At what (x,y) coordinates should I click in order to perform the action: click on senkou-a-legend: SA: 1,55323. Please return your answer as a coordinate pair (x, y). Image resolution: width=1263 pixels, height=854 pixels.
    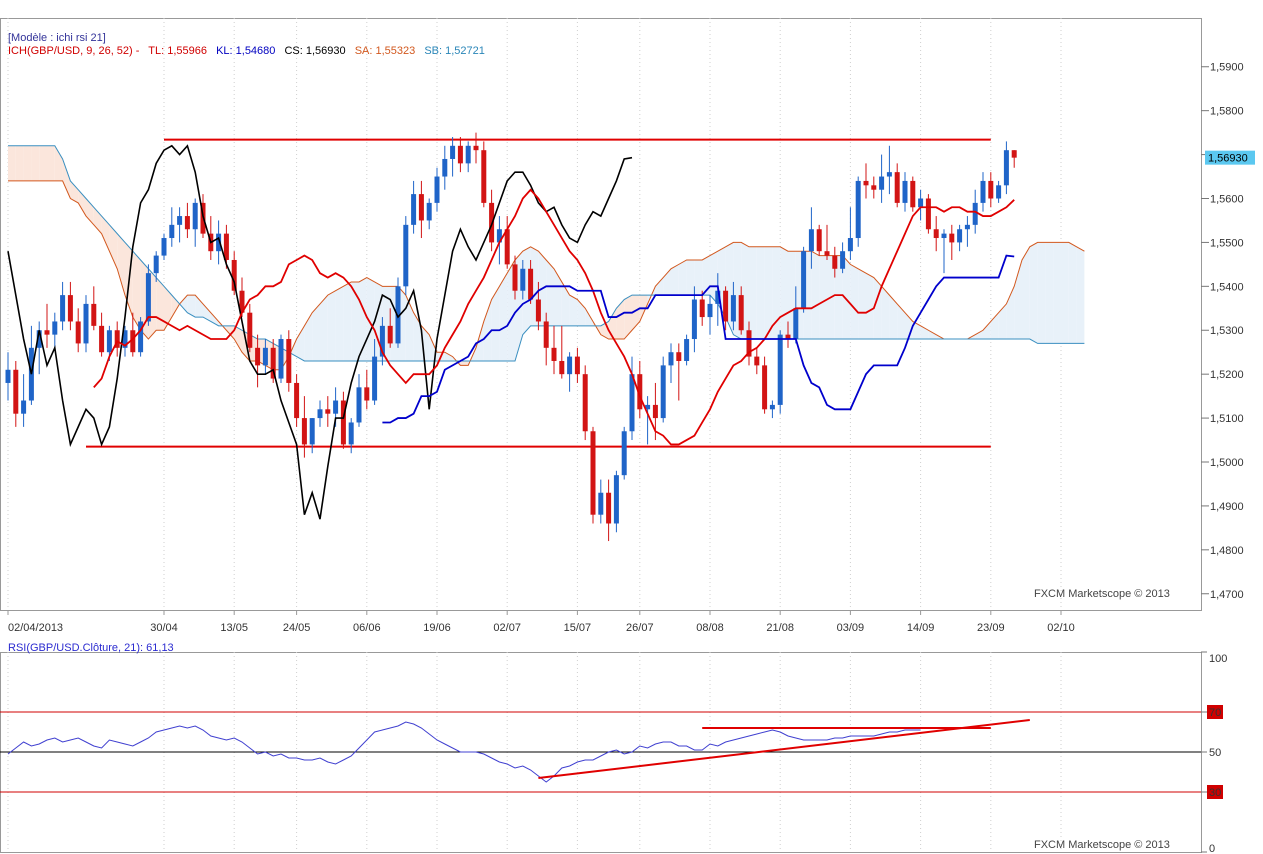
    Looking at the image, I should click on (385, 51).